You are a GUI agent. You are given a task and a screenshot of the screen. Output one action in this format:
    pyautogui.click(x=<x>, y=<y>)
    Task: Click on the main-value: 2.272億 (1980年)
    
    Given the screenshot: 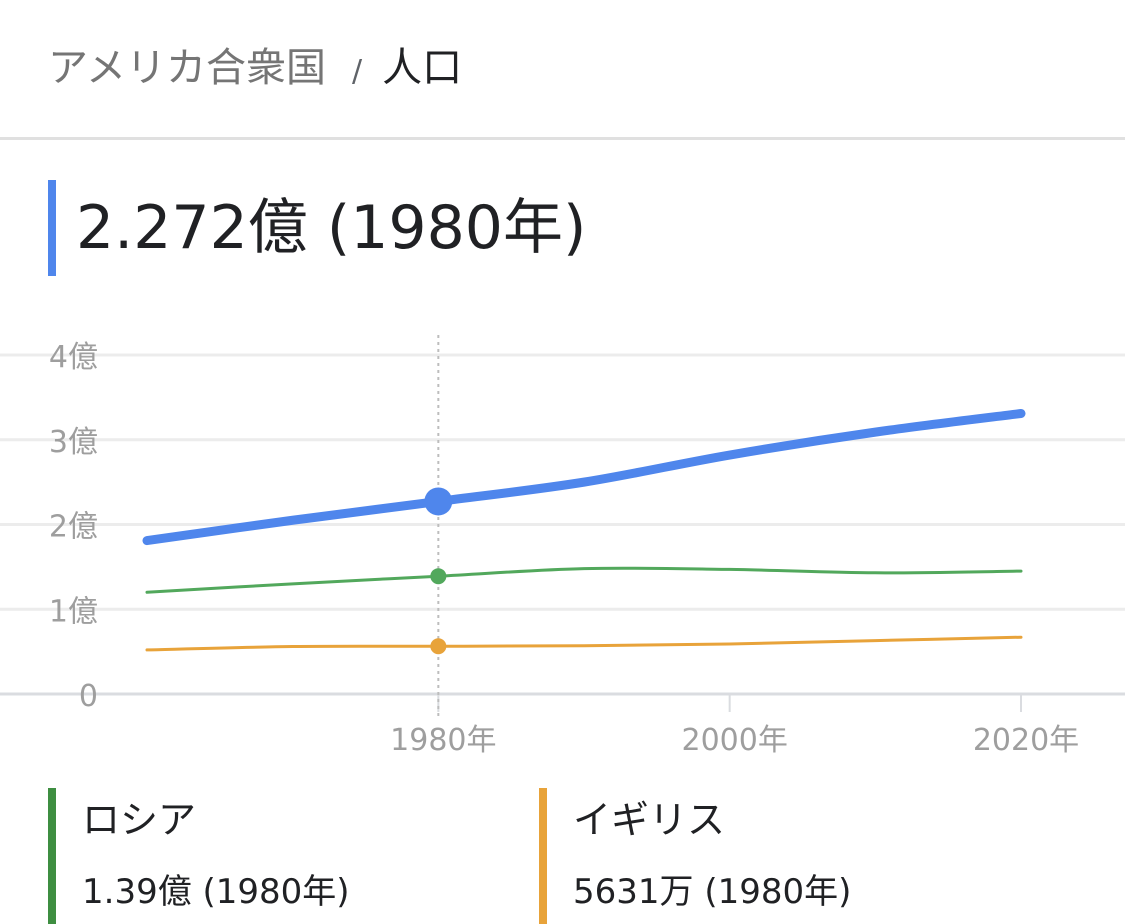 What is the action you would take?
    pyautogui.click(x=317, y=228)
    